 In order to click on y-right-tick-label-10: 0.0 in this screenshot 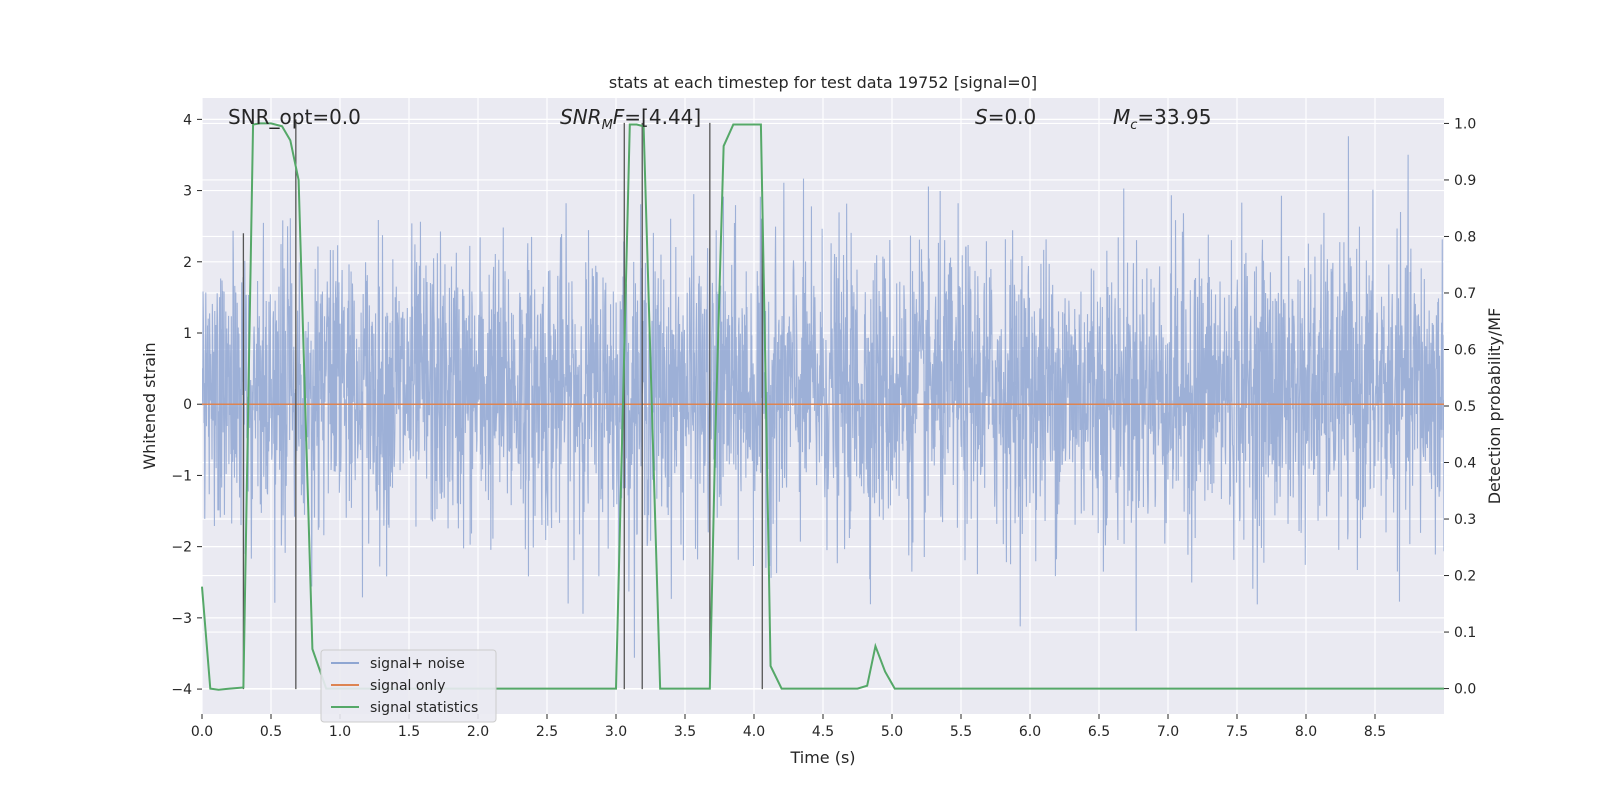, I will do `click(1465, 690)`.